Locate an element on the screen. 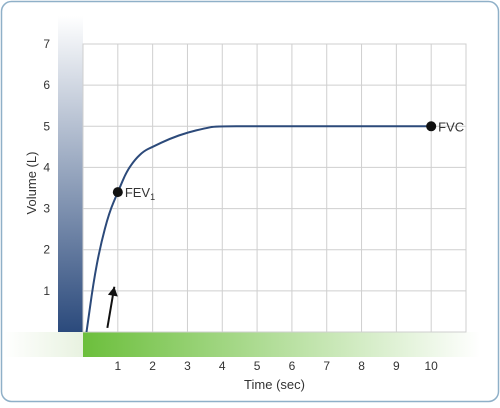  y-axis-label: Volume (L) is located at coordinates (31, 183).